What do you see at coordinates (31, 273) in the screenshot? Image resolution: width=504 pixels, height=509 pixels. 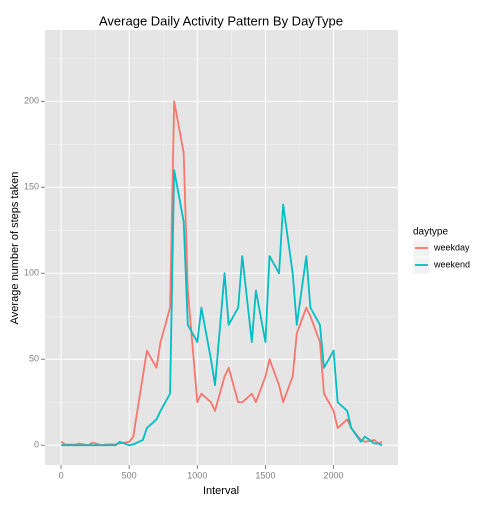 I see `y-tick-label: 100` at bounding box center [31, 273].